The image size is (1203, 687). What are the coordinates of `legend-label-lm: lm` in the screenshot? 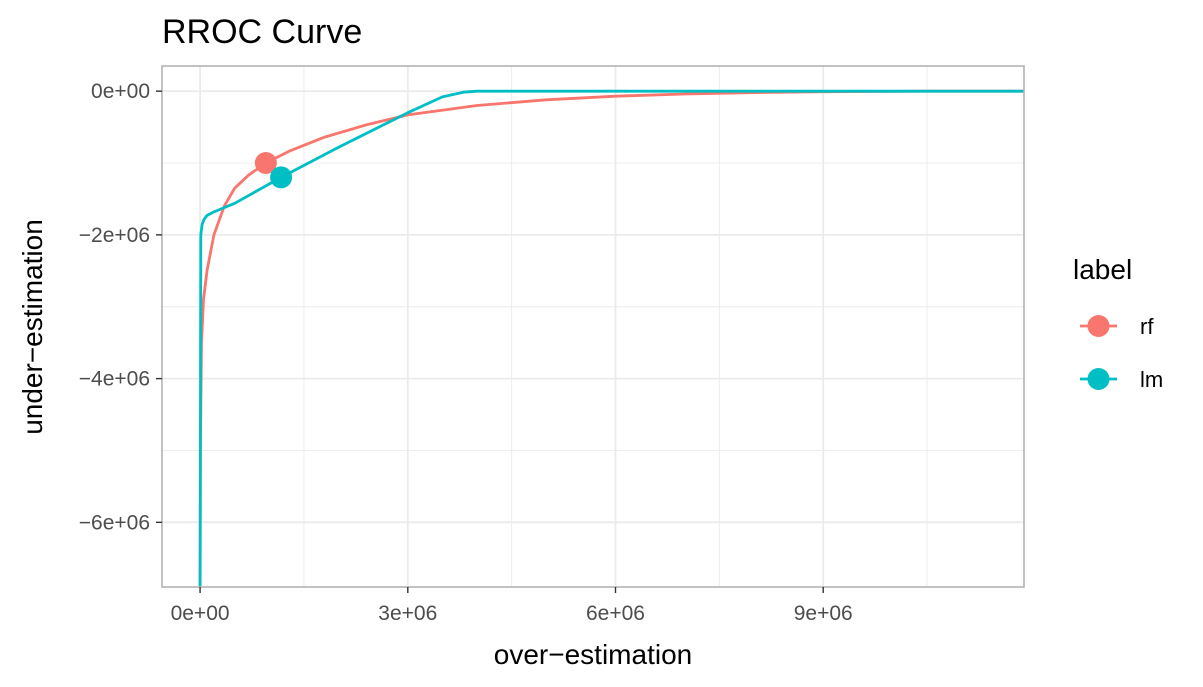 It's located at (1151, 379).